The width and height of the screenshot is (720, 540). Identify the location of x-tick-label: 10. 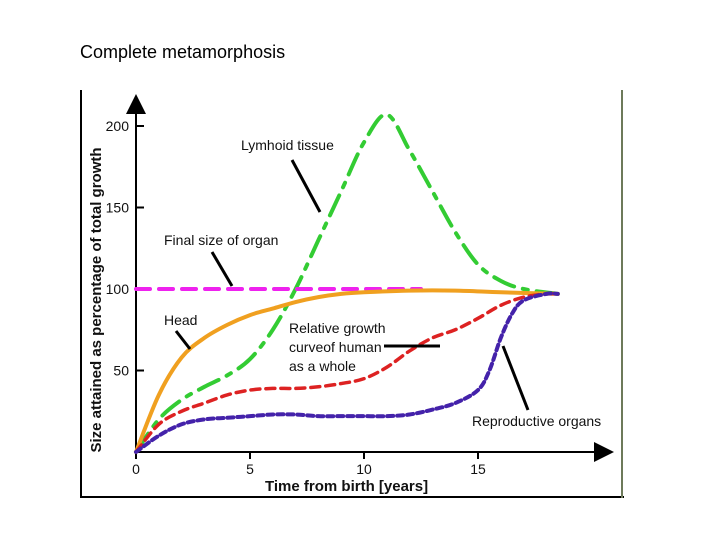
(364, 469).